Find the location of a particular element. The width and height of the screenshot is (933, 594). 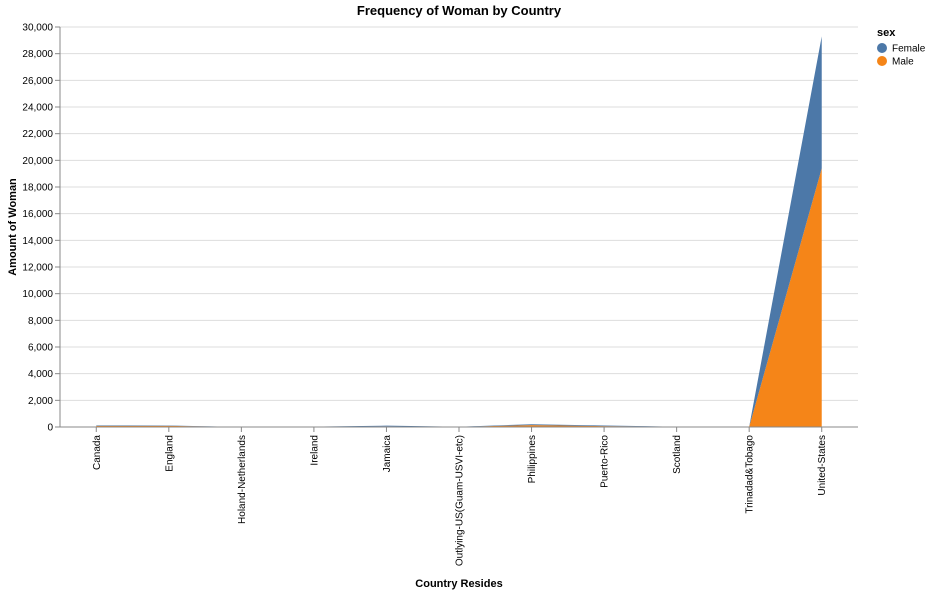

x-tick-label: Scotland is located at coordinates (677, 454).